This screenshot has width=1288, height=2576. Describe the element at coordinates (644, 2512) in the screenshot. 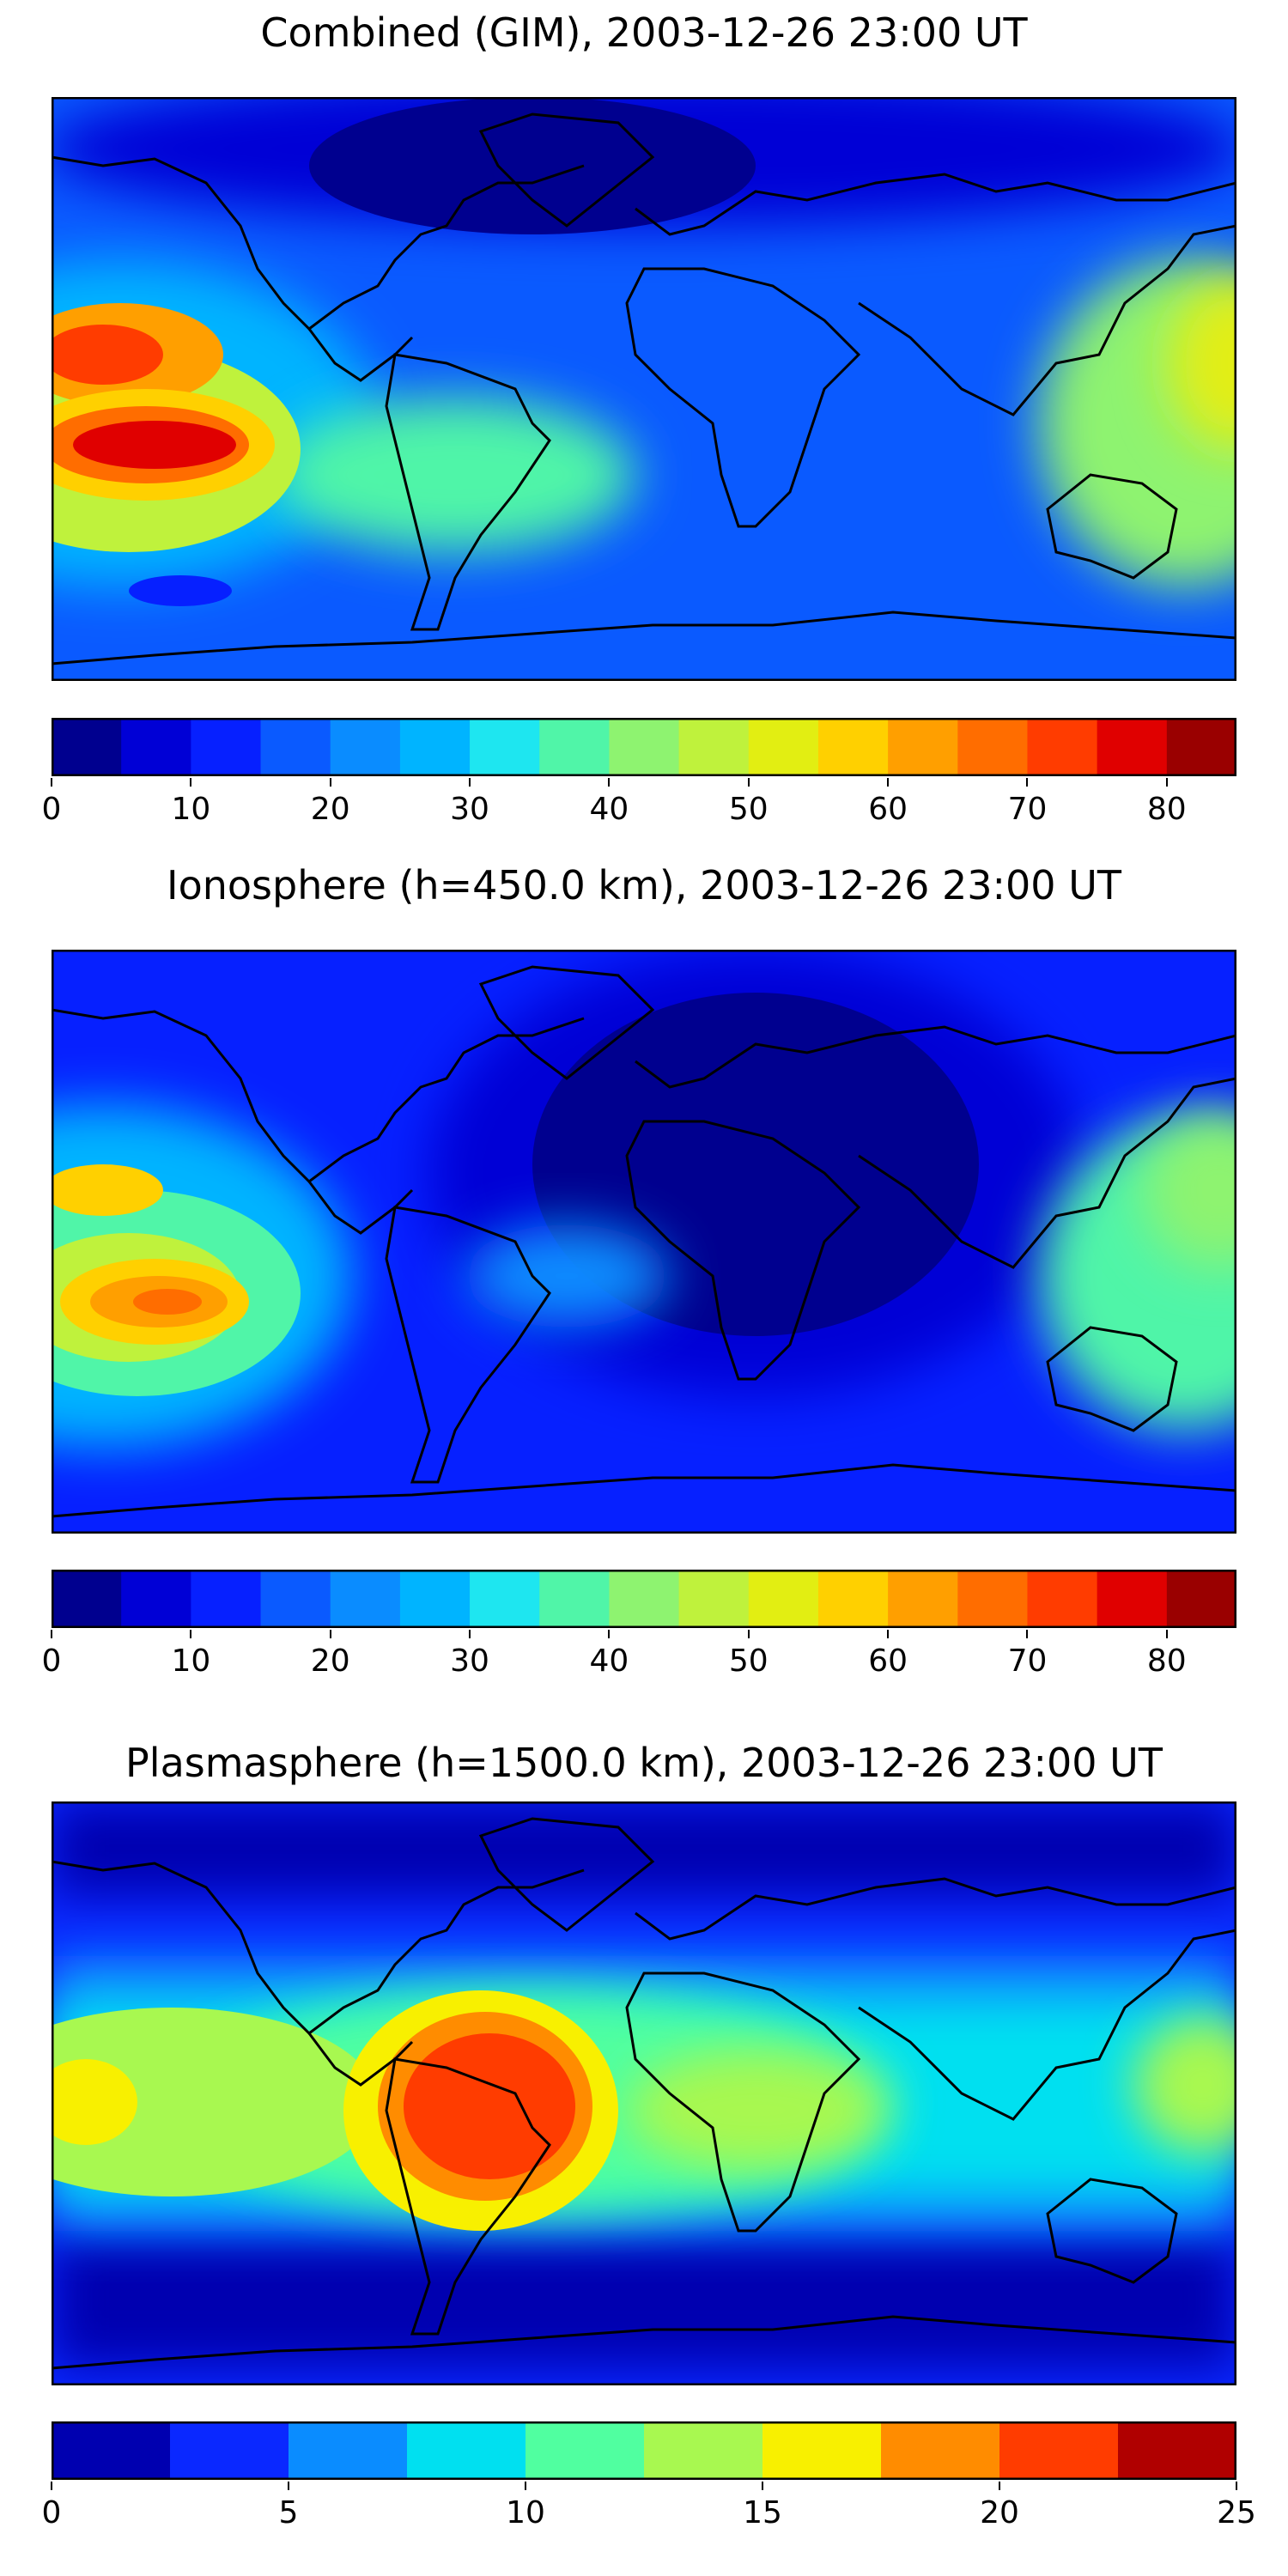

I see `panel-3-colorbar-ticks: 0 5 10 15 20 25` at that location.